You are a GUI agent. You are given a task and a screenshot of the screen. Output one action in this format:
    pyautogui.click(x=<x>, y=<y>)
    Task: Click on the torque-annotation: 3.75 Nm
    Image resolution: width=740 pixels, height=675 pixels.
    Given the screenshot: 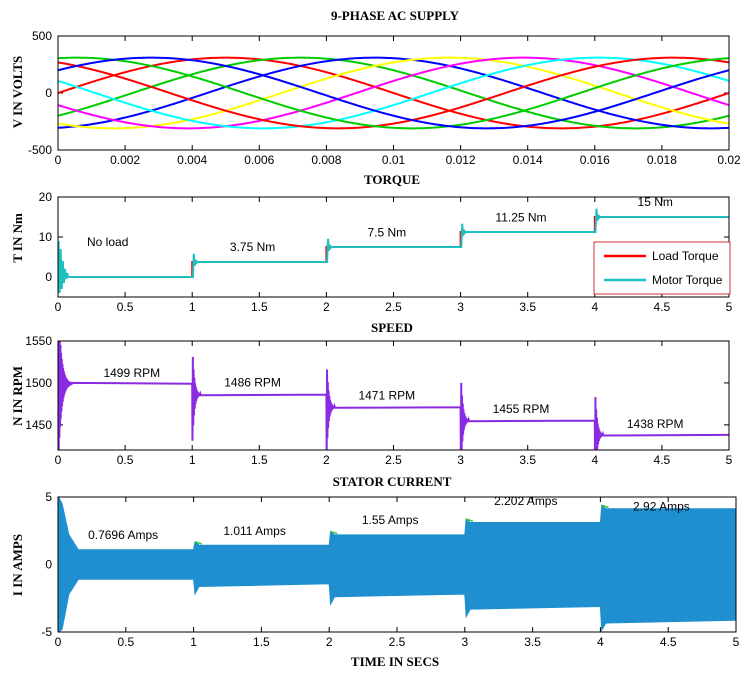 What is the action you would take?
    pyautogui.click(x=252, y=247)
    